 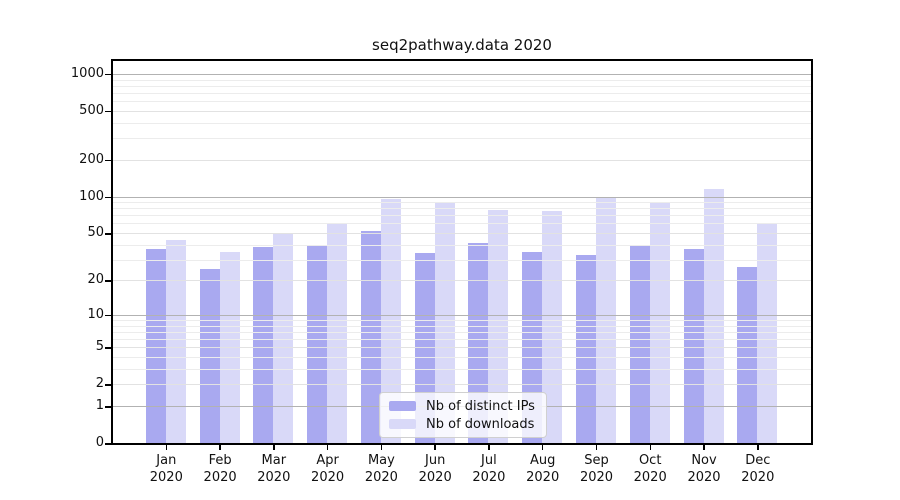 I want to click on y-tick-label-1: 1, so click(x=99, y=405).